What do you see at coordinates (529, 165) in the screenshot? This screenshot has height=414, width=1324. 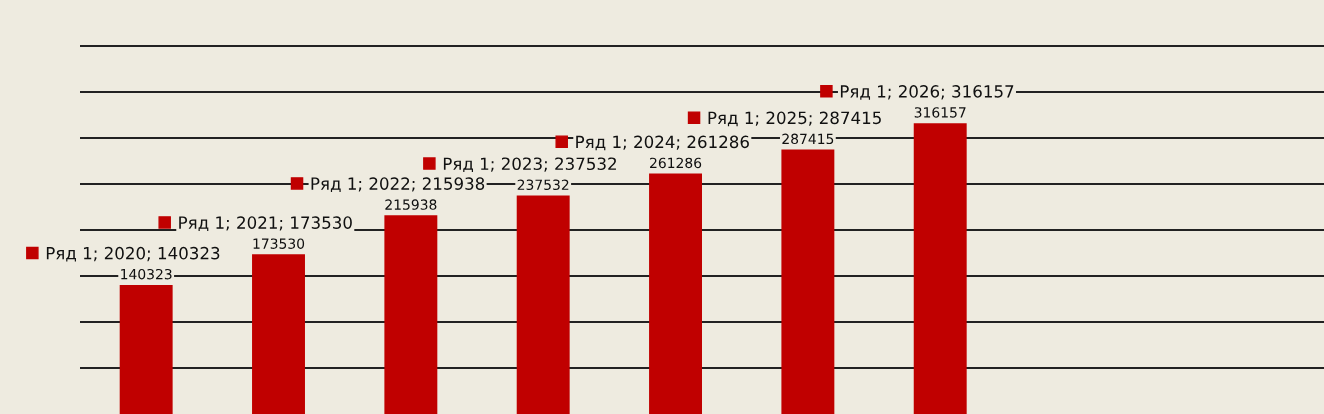 I see `annotation: Ряд 1; 2023; 237532` at bounding box center [529, 165].